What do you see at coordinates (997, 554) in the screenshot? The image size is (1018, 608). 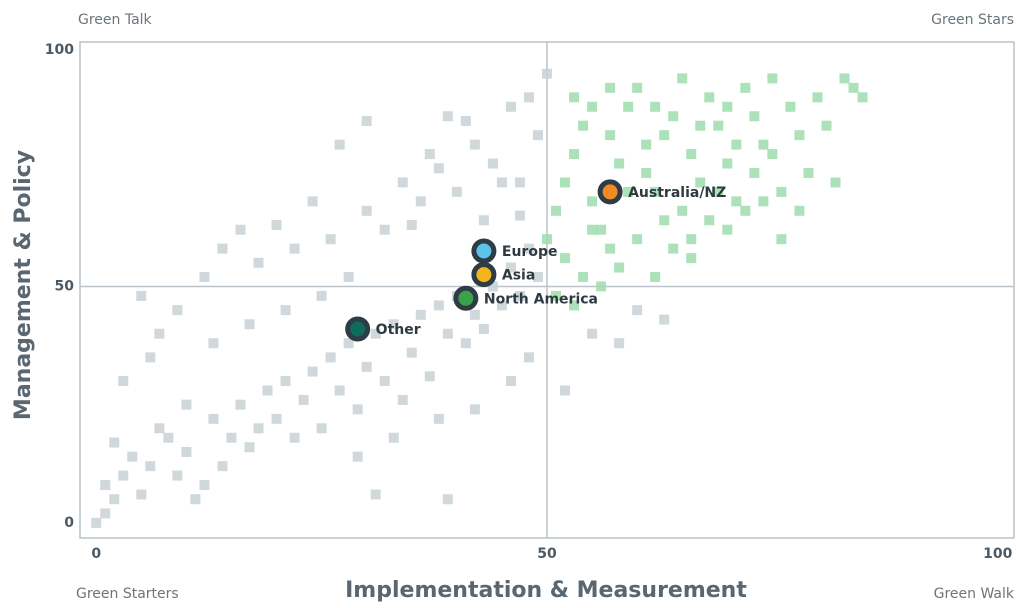 I see `x-tick-label: 100` at bounding box center [997, 554].